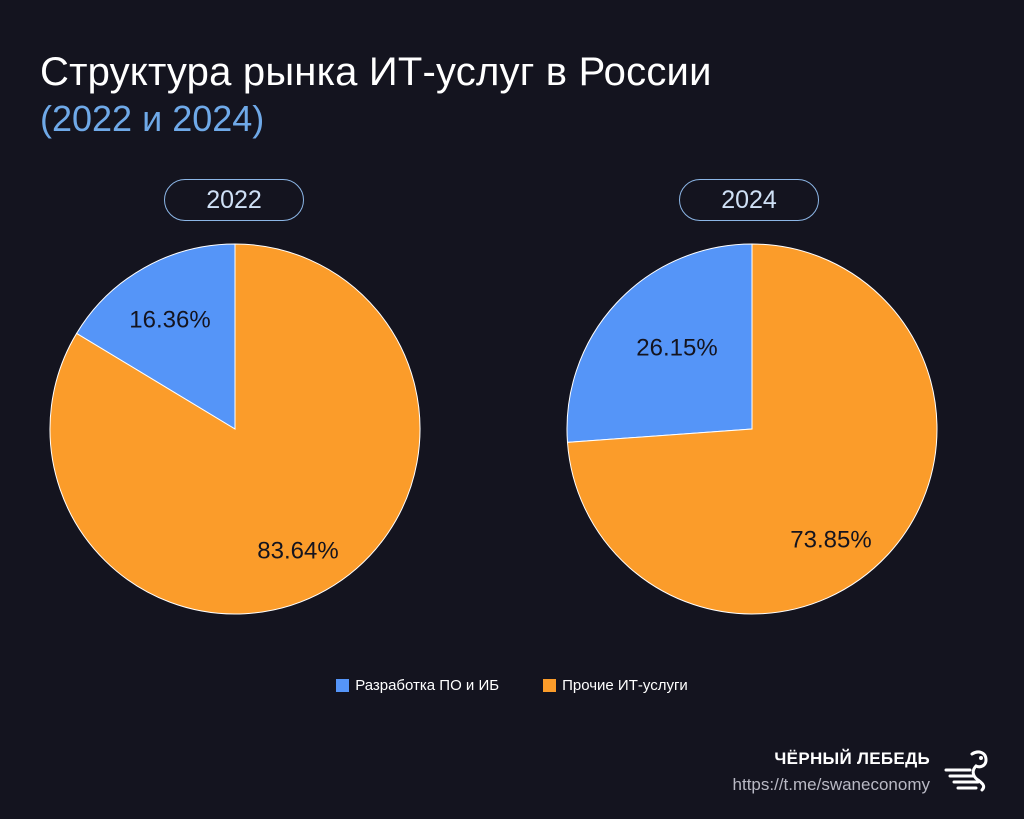  What do you see at coordinates (343, 685) in the screenshot?
I see `legend-swatch-dev` at bounding box center [343, 685].